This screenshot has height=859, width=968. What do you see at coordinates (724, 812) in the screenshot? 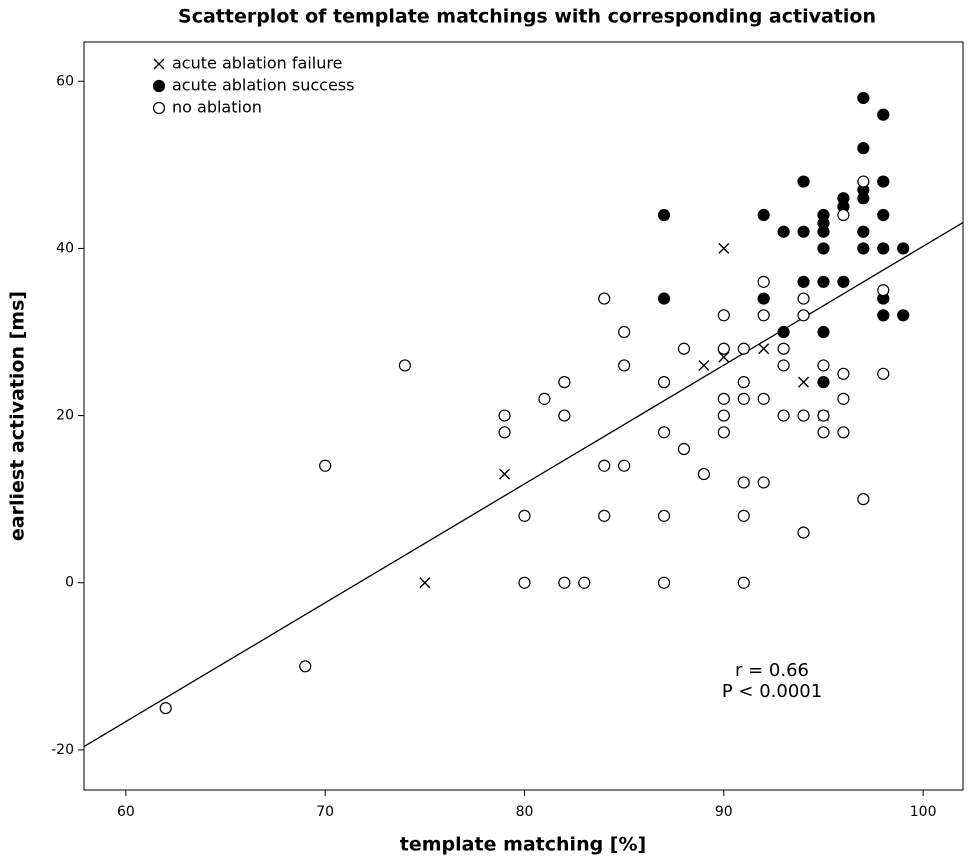
I see `x-tick-label: 90` at bounding box center [724, 812].